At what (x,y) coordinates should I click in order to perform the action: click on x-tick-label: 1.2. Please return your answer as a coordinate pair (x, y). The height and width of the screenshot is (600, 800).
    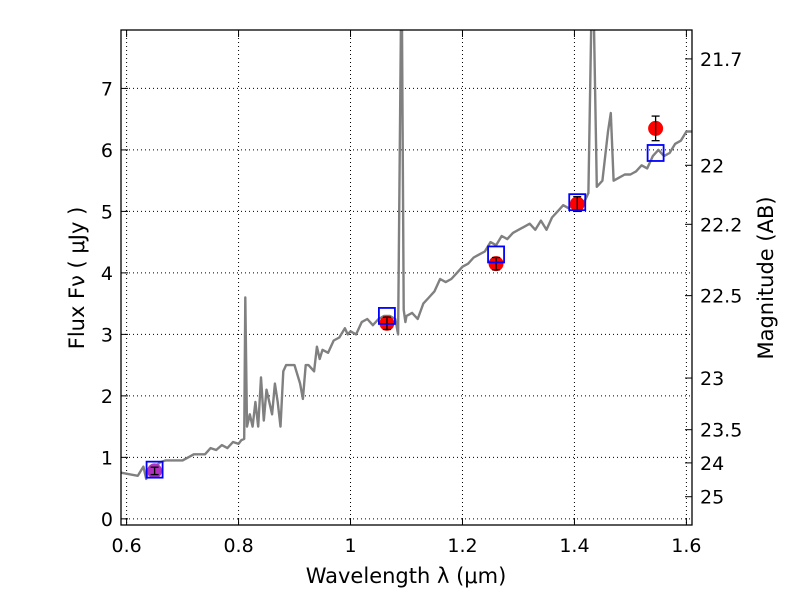
    Looking at the image, I should click on (462, 546).